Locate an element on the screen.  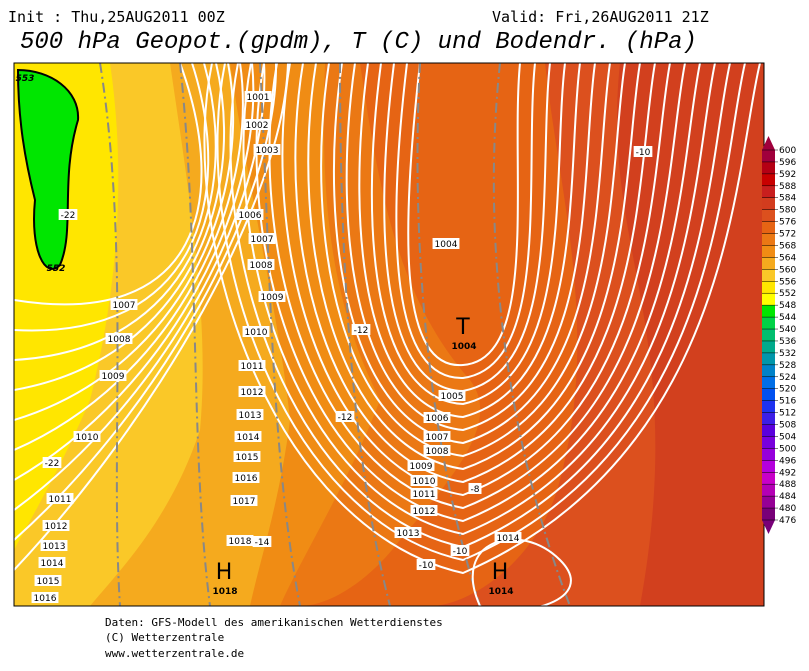
colorbar-label: 480 is located at coordinates (787, 509).